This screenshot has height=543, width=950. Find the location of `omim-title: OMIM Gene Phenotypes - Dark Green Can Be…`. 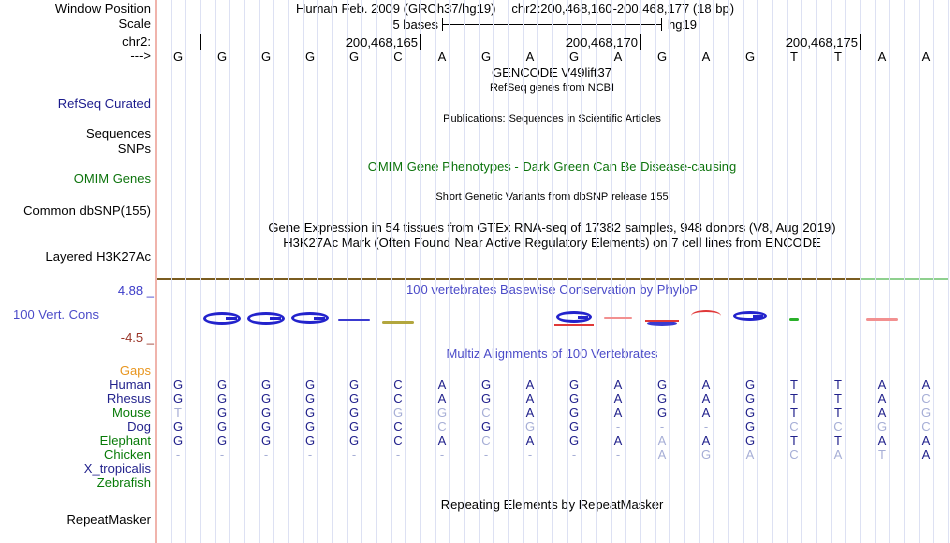

omim-title: OMIM Gene Phenotypes - Dark Green Can Be… is located at coordinates (552, 166).